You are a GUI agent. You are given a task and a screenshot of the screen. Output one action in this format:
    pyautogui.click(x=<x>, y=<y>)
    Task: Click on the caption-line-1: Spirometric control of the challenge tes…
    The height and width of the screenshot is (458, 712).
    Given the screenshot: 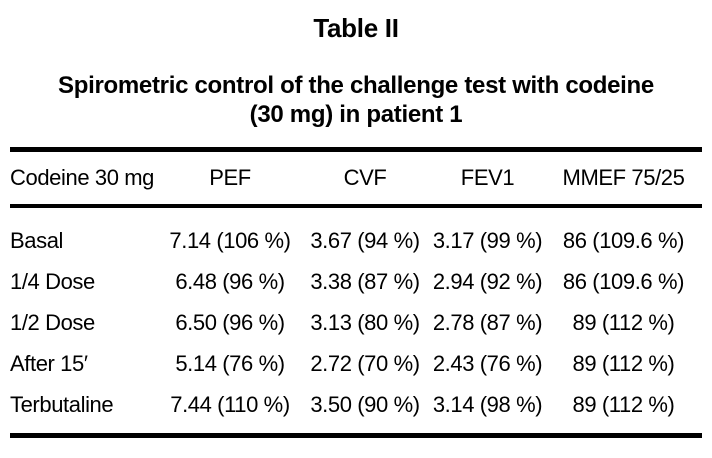 What is the action you would take?
    pyautogui.click(x=356, y=85)
    